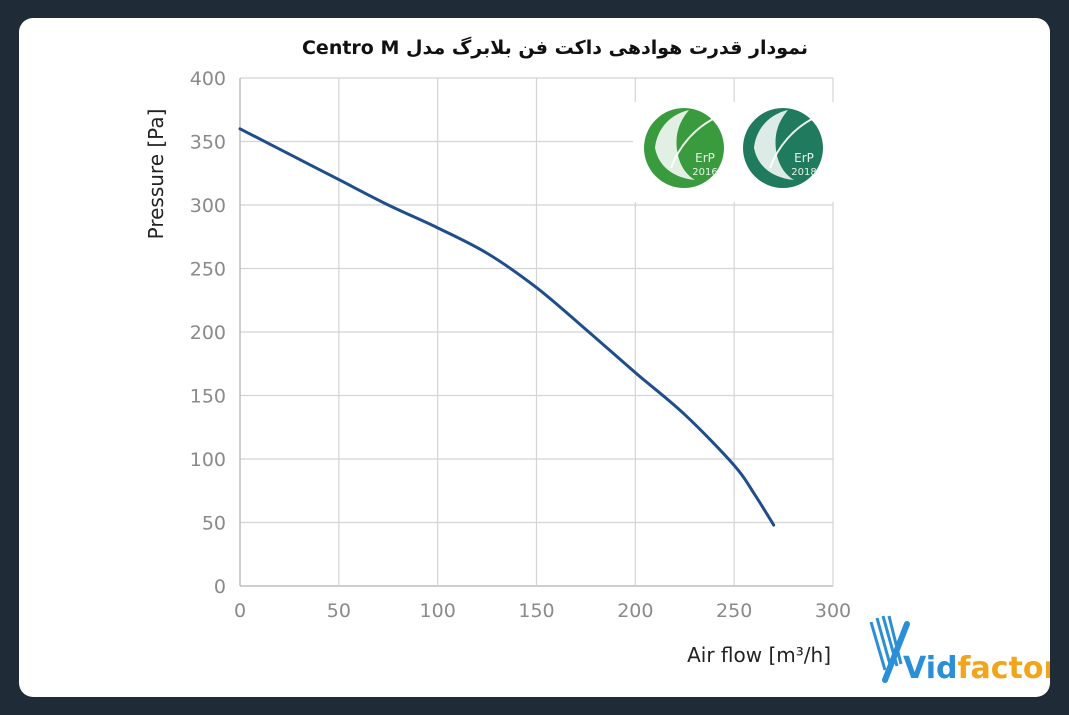  What do you see at coordinates (959, 650) in the screenshot?
I see `vidfactor-logo: Vidfactor` at bounding box center [959, 650].